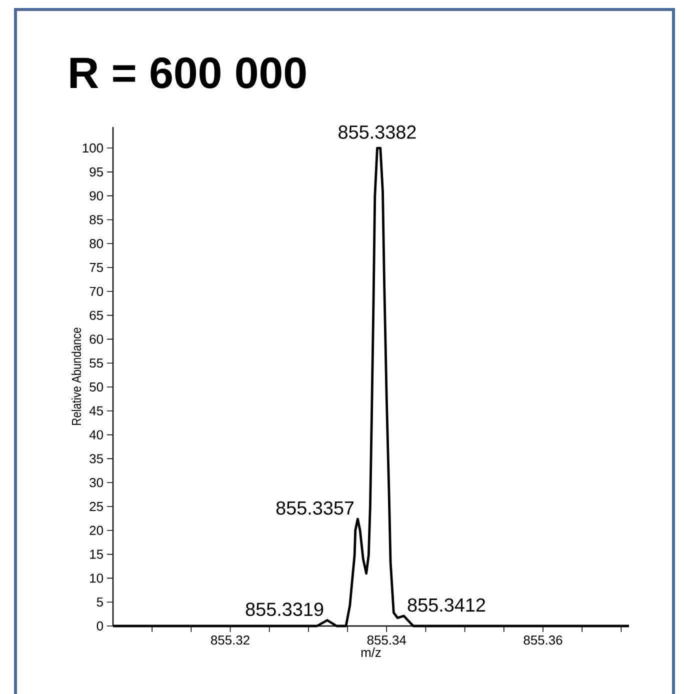 Image resolution: width=684 pixels, height=694 pixels. Describe the element at coordinates (97, 291) in the screenshot. I see `y-tick-label: 70` at that location.